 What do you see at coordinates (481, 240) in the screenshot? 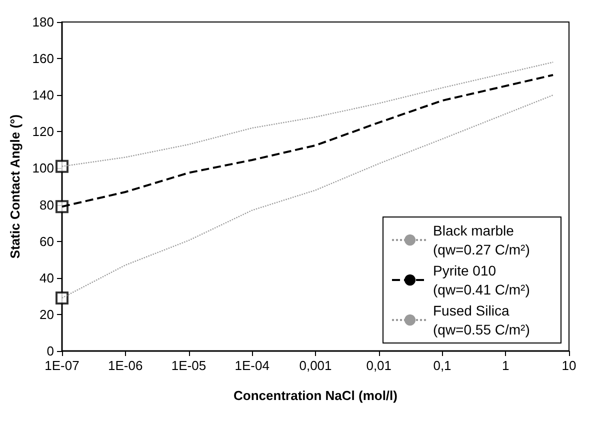
I see `legend-label: Black marble (qw=0.27 C/m²)` at bounding box center [481, 240].